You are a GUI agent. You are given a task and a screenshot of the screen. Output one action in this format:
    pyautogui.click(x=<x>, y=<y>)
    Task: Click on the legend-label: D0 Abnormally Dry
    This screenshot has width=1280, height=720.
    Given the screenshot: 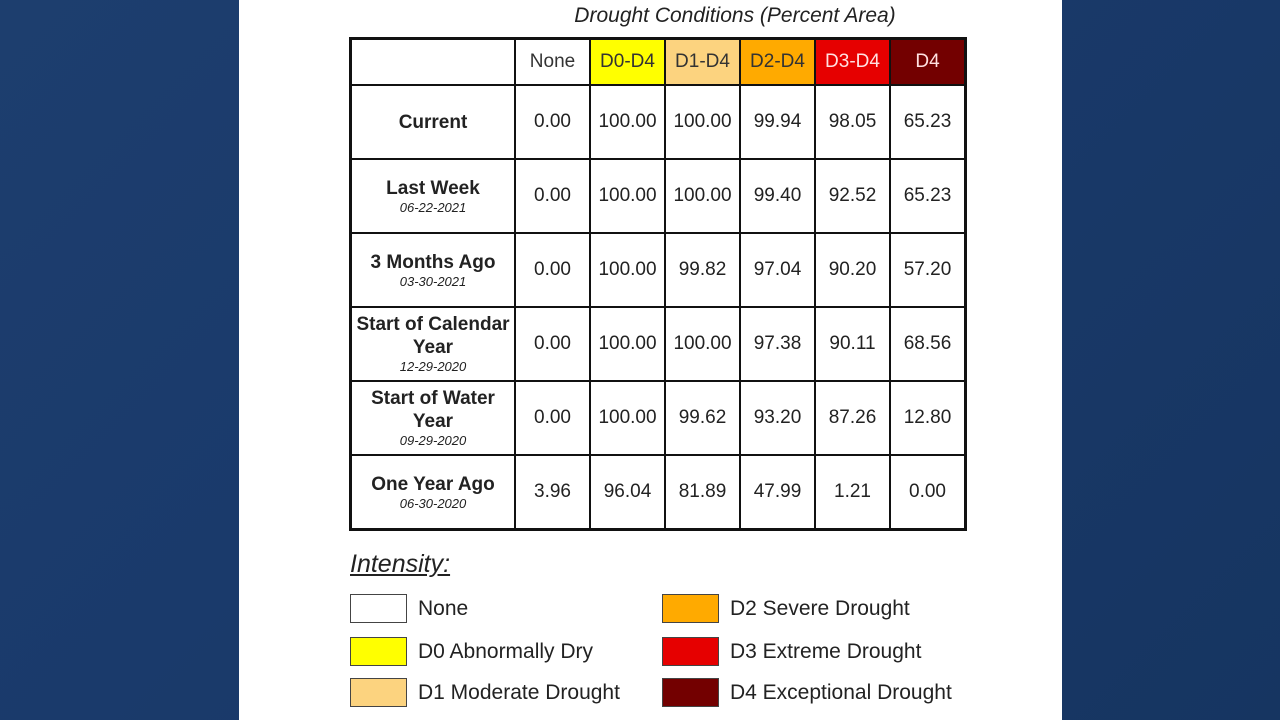 What is the action you would take?
    pyautogui.click(x=506, y=651)
    